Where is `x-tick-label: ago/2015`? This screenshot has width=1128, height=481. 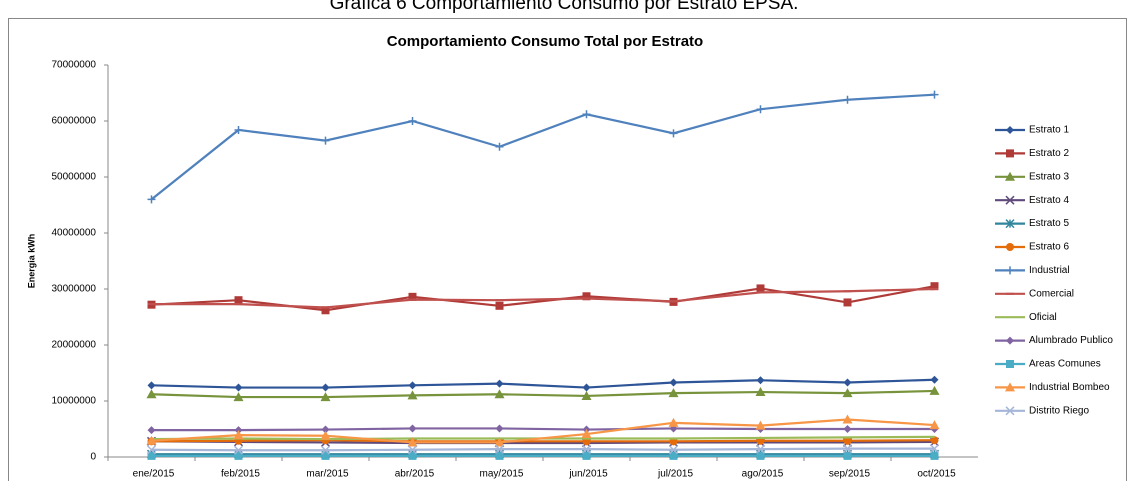
x-tick-label: ago/2015 is located at coordinates (763, 474).